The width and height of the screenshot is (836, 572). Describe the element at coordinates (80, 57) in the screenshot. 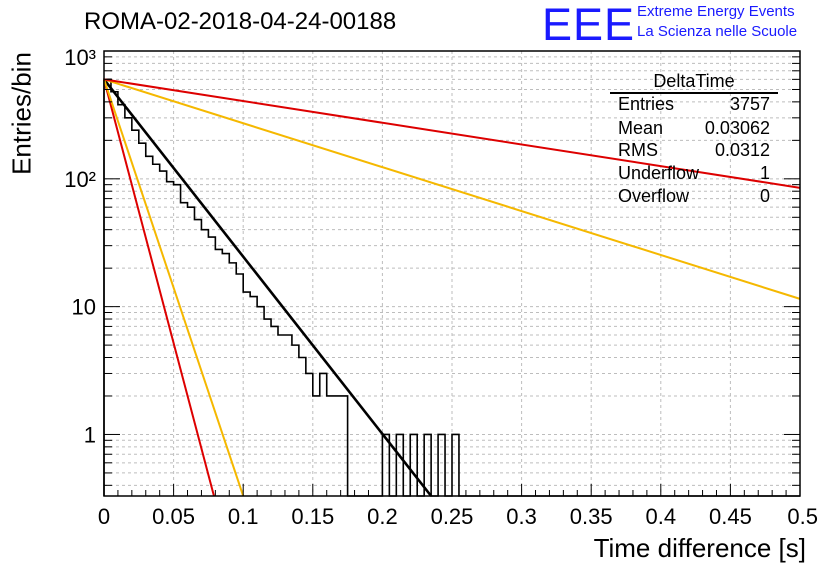

I see `y-tick-label: 10³` at that location.